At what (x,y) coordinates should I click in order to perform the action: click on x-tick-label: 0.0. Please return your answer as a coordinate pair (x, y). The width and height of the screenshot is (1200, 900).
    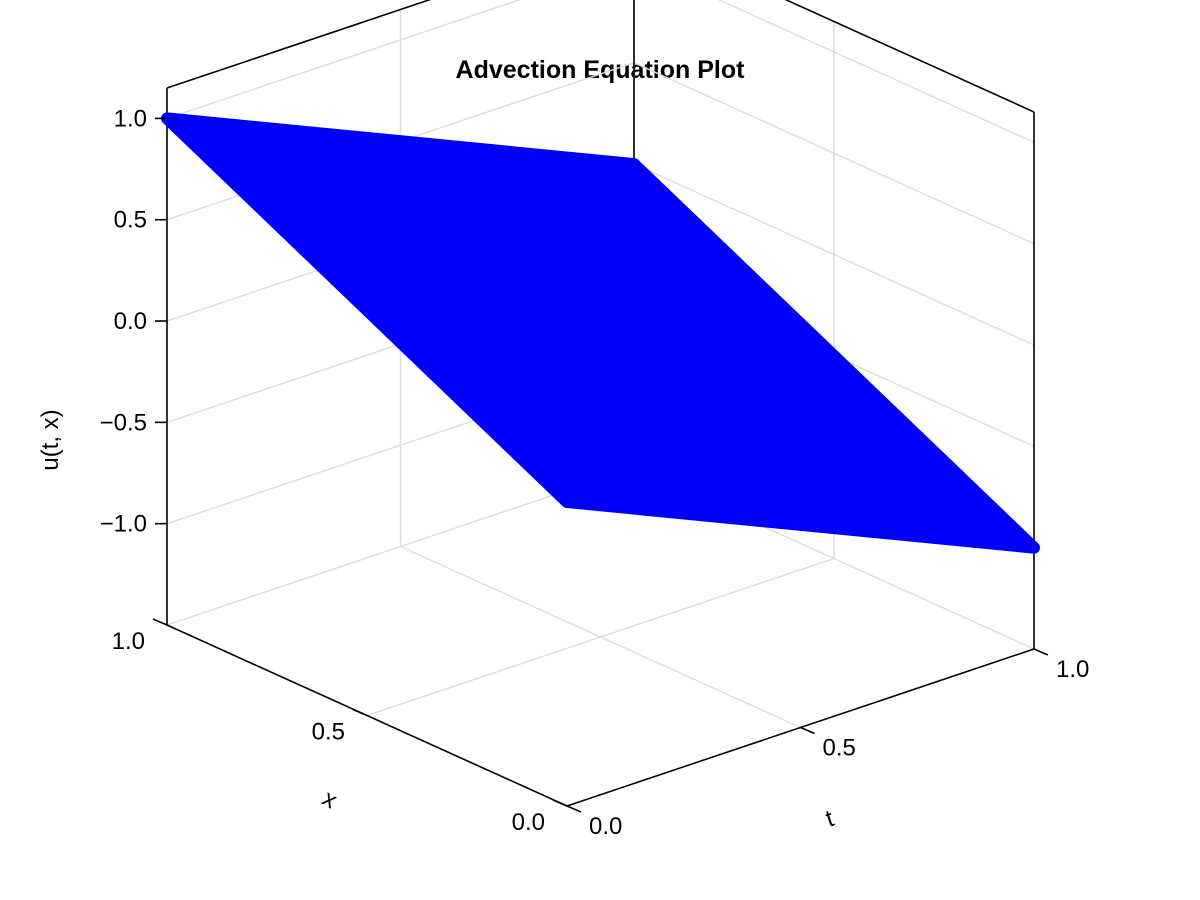
    Looking at the image, I should click on (528, 822).